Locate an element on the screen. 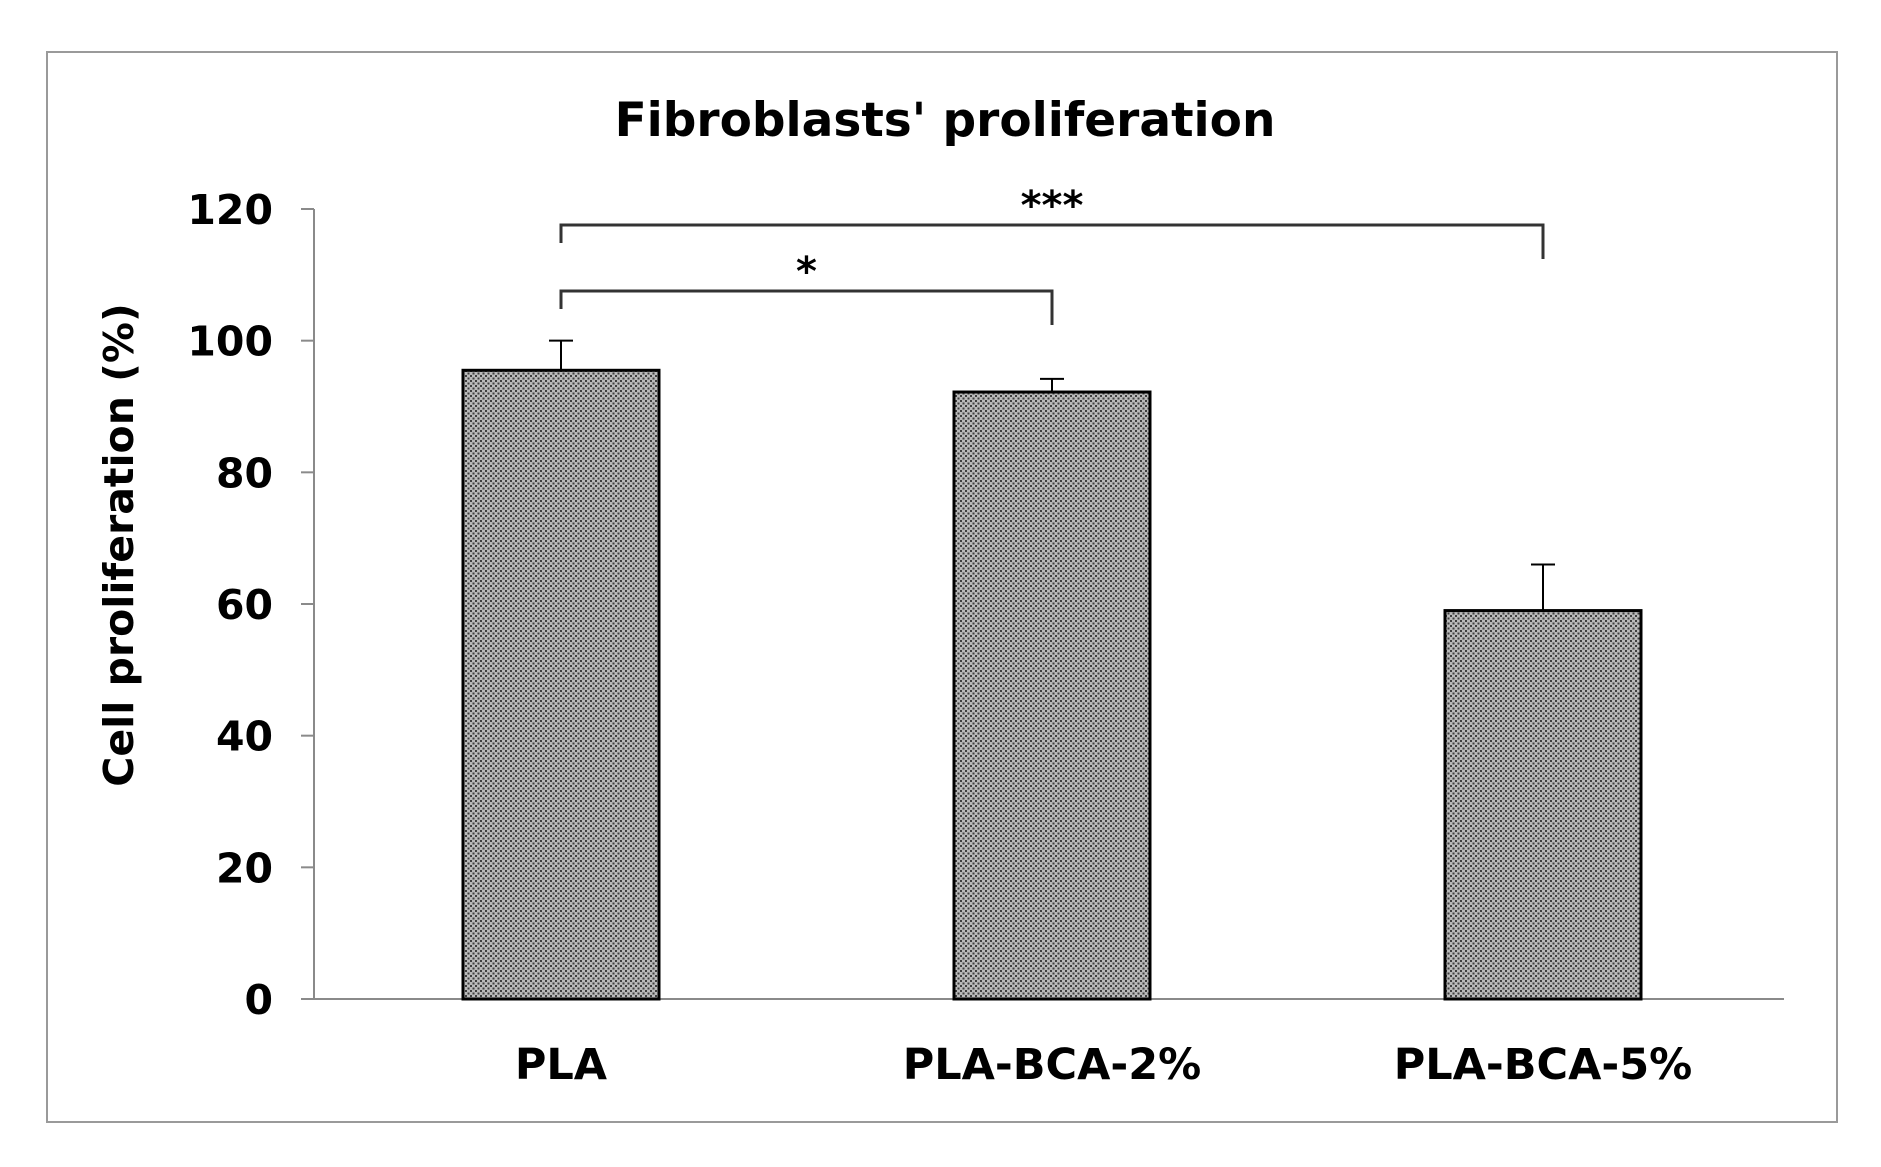  y-tick-label: 120 is located at coordinates (230, 210).